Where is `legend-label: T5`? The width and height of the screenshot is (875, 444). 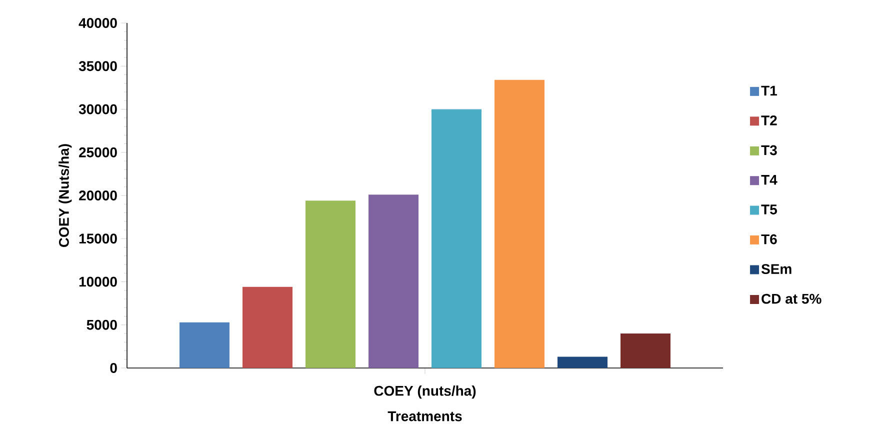 legend-label: T5 is located at coordinates (769, 209).